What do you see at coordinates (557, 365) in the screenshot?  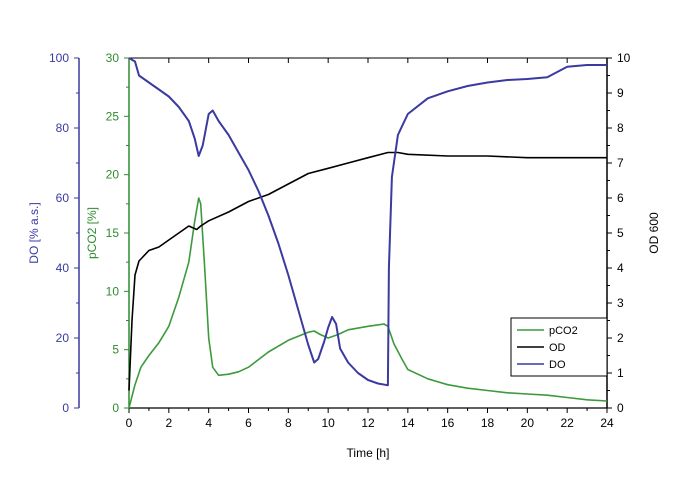 I see `legend-label-do: DO` at bounding box center [557, 365].